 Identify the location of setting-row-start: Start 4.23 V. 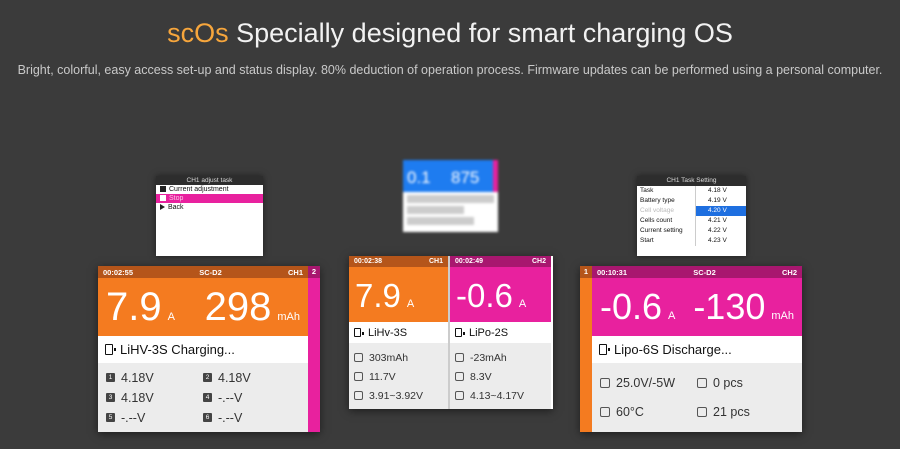
(691, 241).